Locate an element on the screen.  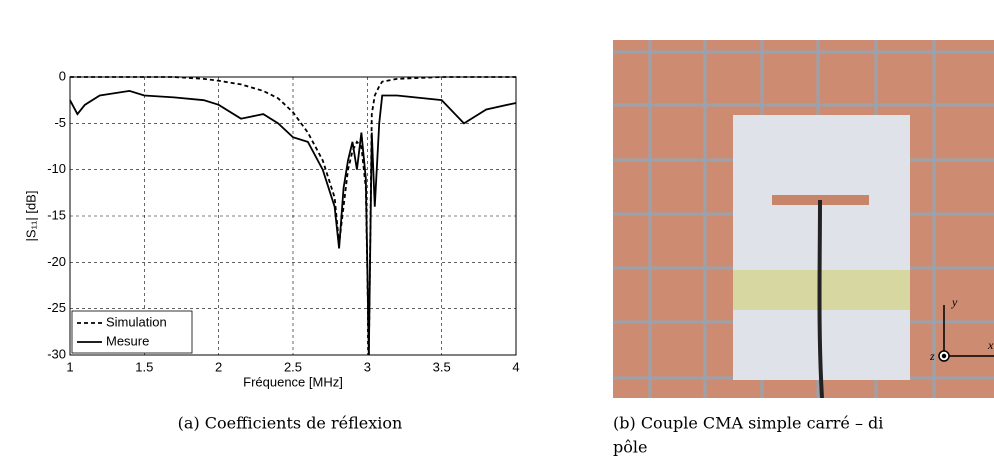
legend-label: Simulation is located at coordinates (136, 321).